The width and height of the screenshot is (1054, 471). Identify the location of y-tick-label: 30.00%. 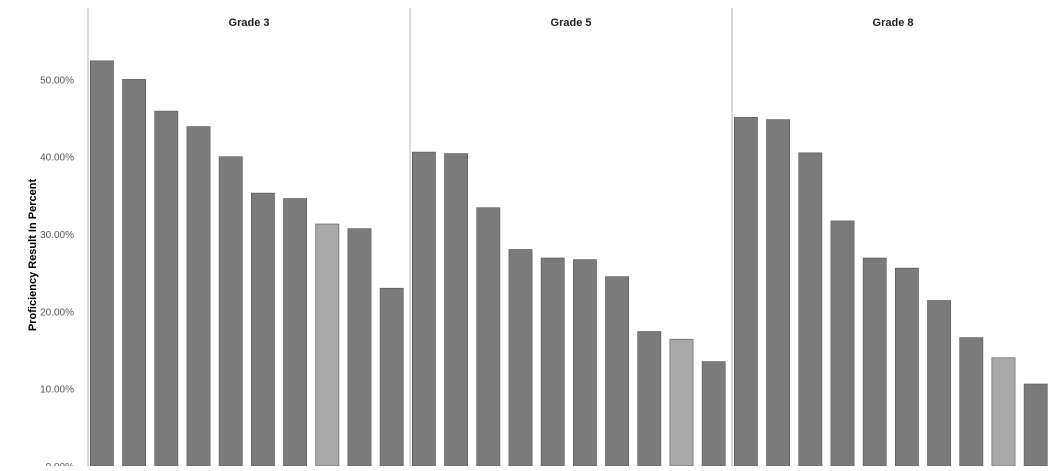
(57, 235).